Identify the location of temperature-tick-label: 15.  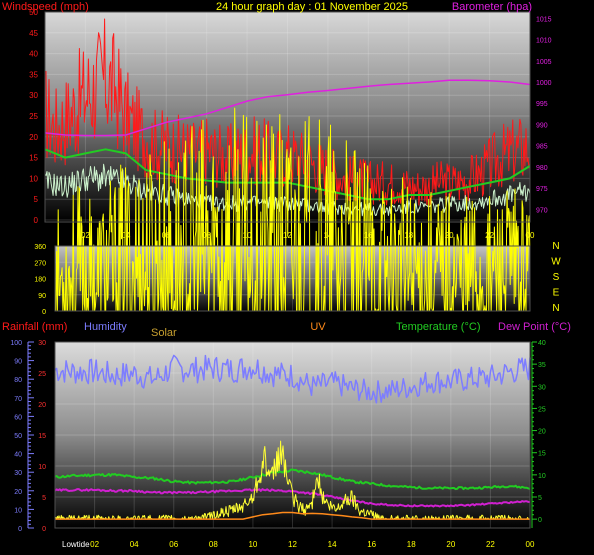
(542, 454).